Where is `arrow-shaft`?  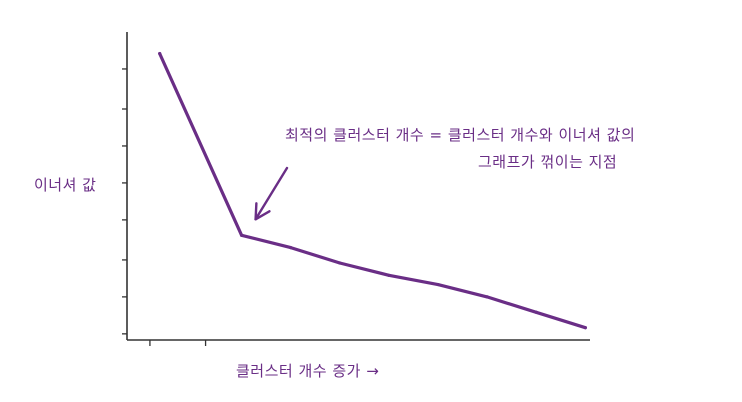 arrow-shaft is located at coordinates (271, 193).